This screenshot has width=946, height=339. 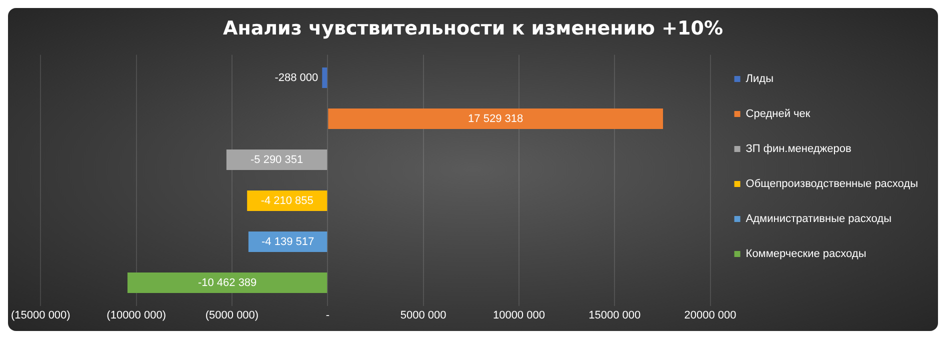 I want to click on legend-label: ЗП фин.менеджеров, so click(x=799, y=149).